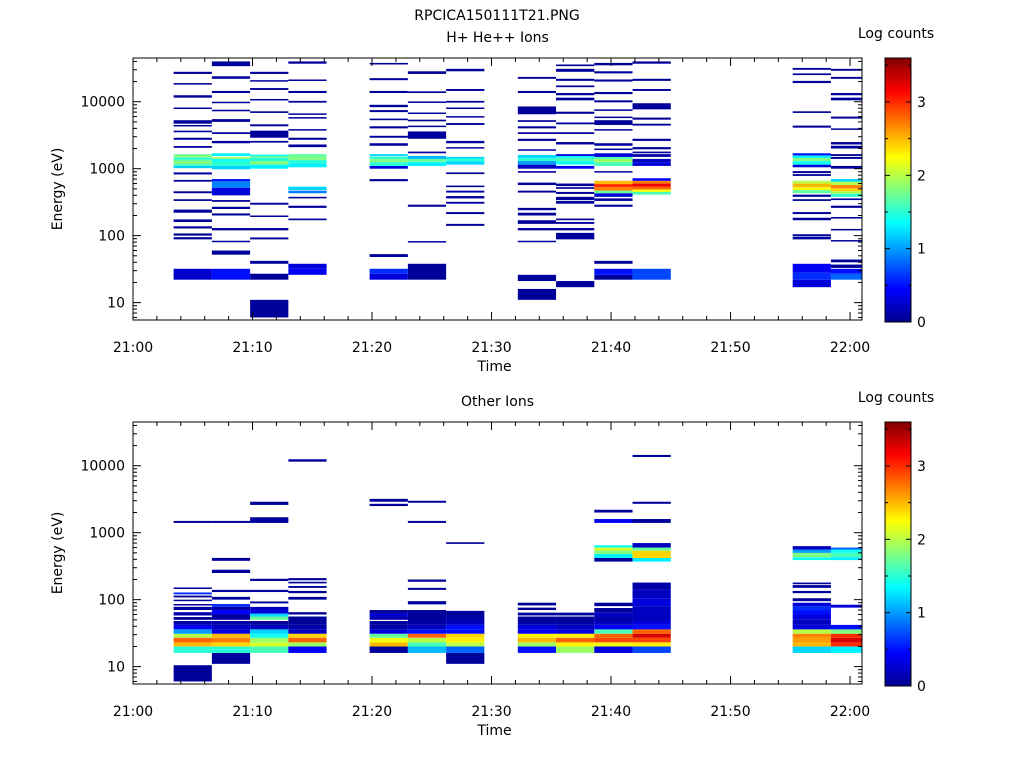 This screenshot has width=1024, height=772. I want to click on x-tick-label: 21:40, so click(611, 348).